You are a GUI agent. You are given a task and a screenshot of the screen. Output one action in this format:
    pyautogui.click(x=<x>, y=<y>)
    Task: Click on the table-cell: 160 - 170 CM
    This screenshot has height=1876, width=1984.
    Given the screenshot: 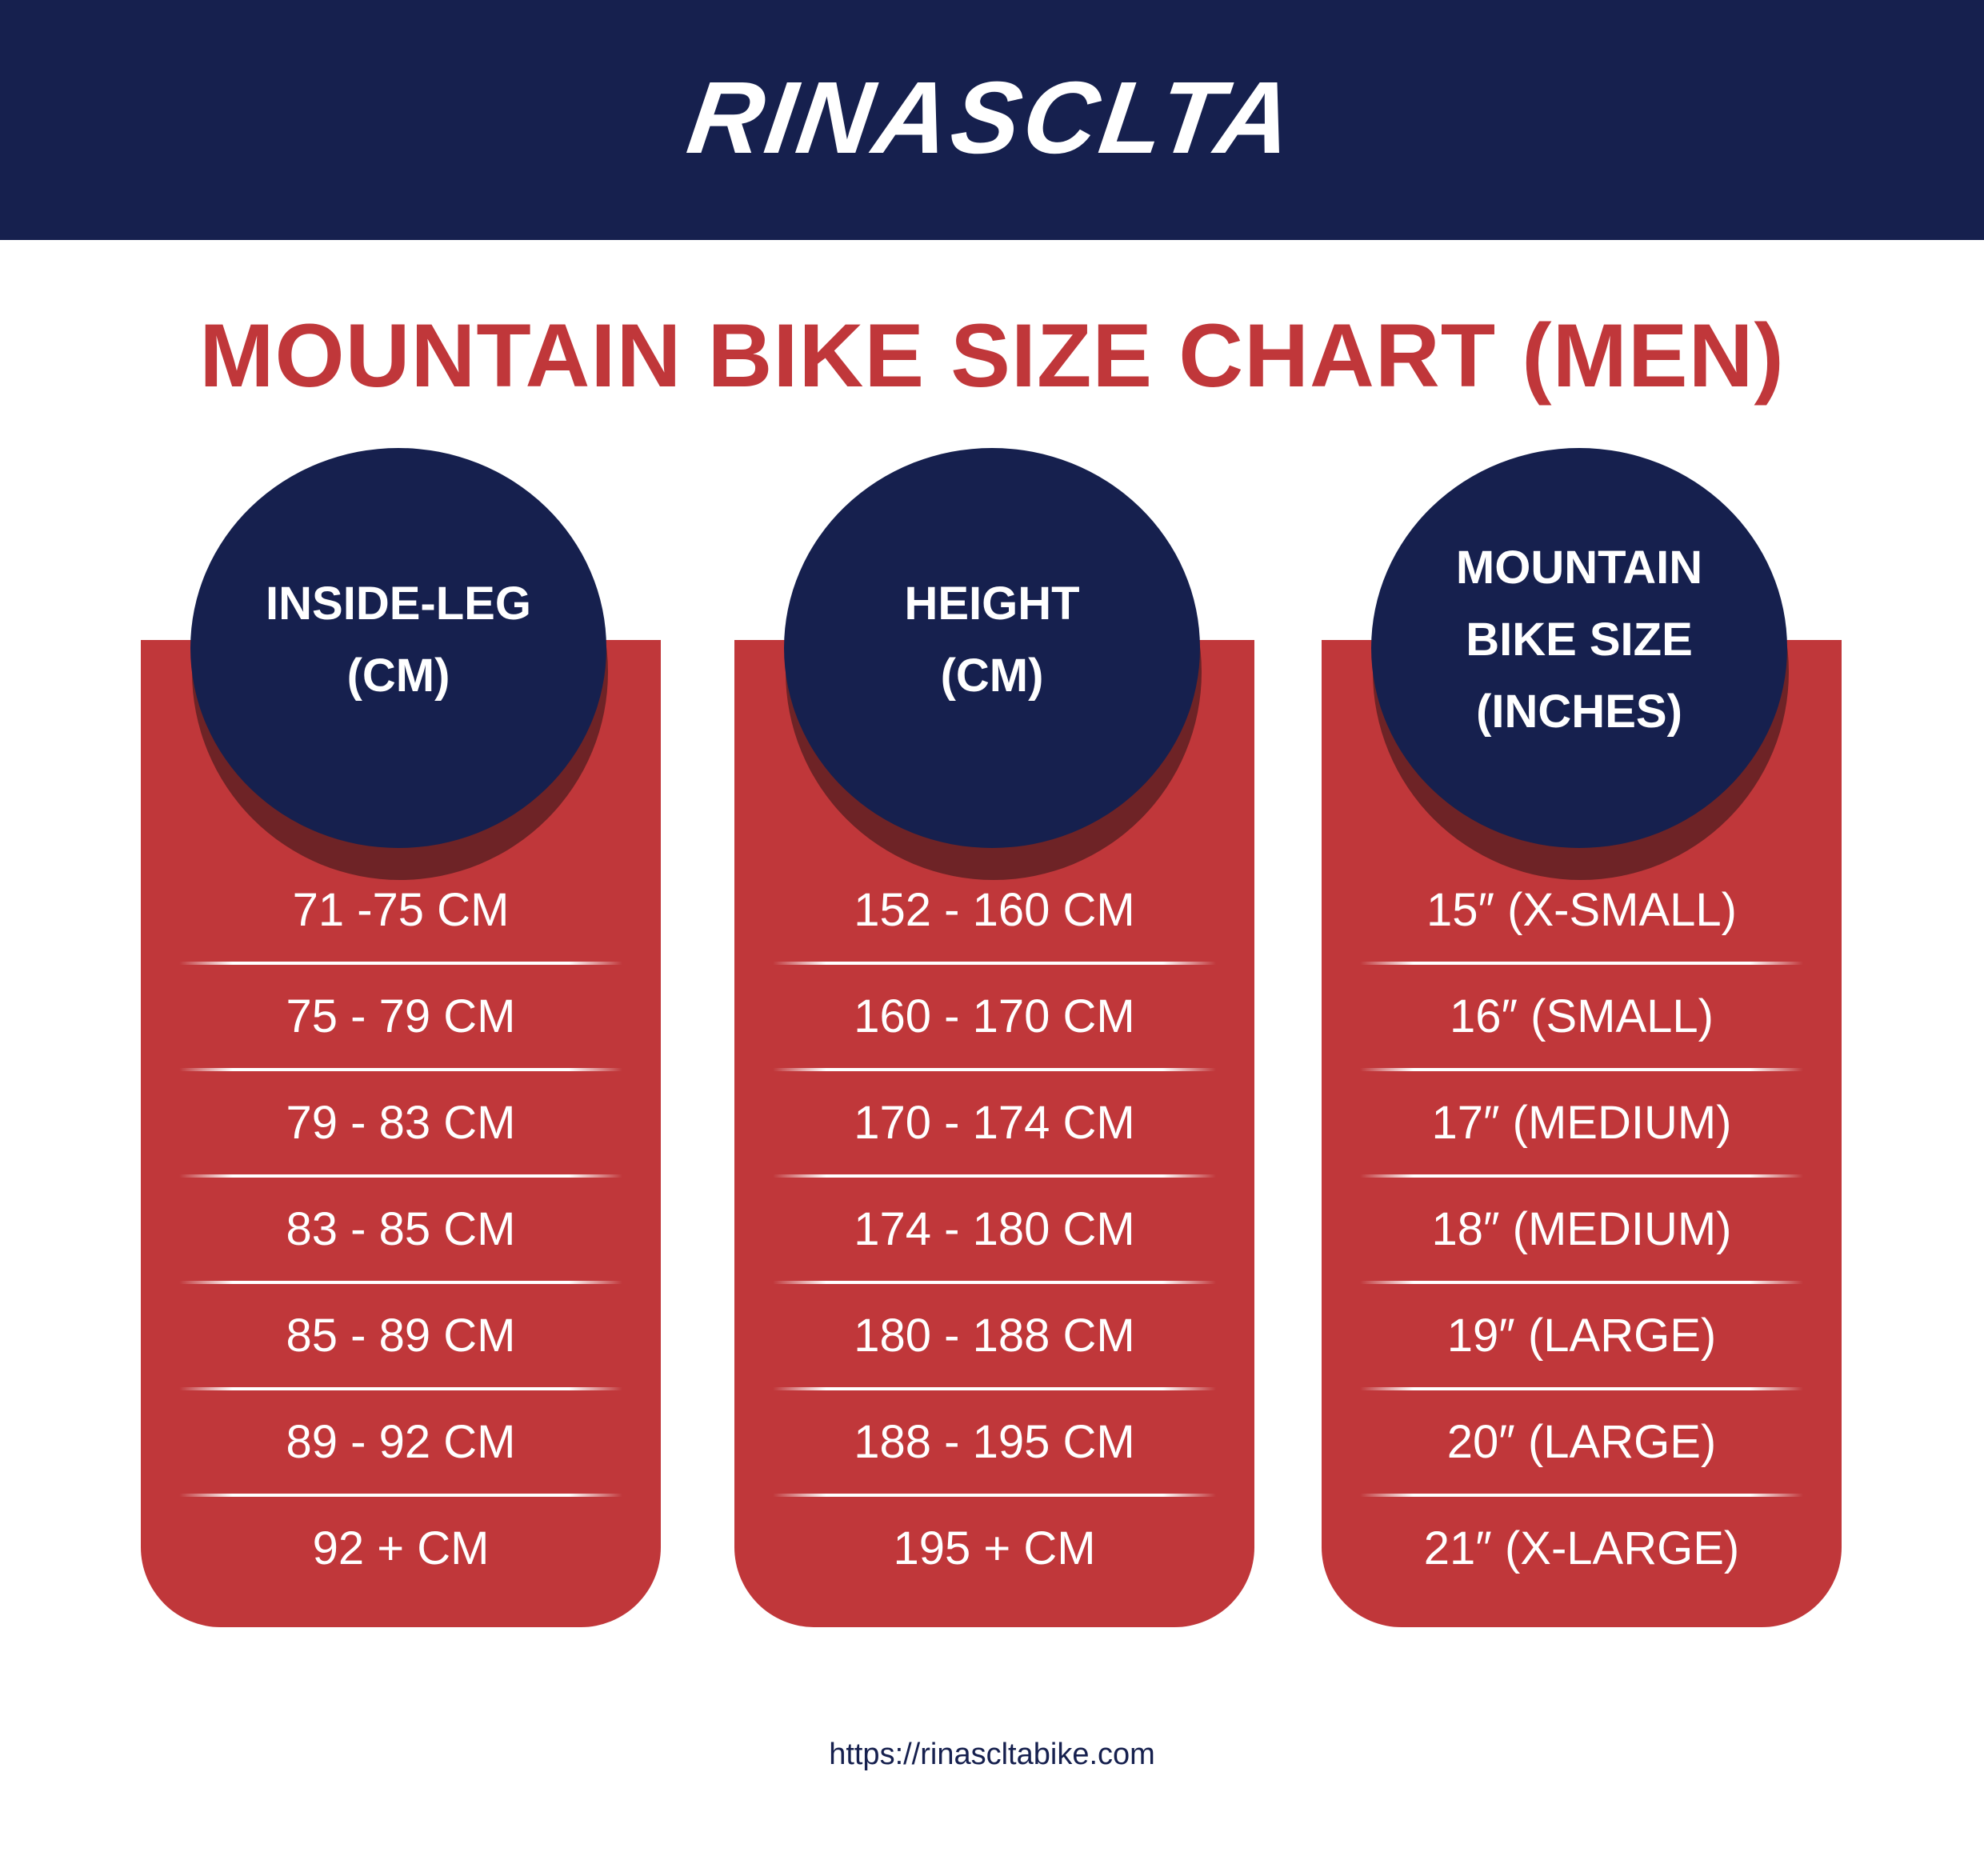 What is the action you would take?
    pyautogui.click(x=994, y=1016)
    